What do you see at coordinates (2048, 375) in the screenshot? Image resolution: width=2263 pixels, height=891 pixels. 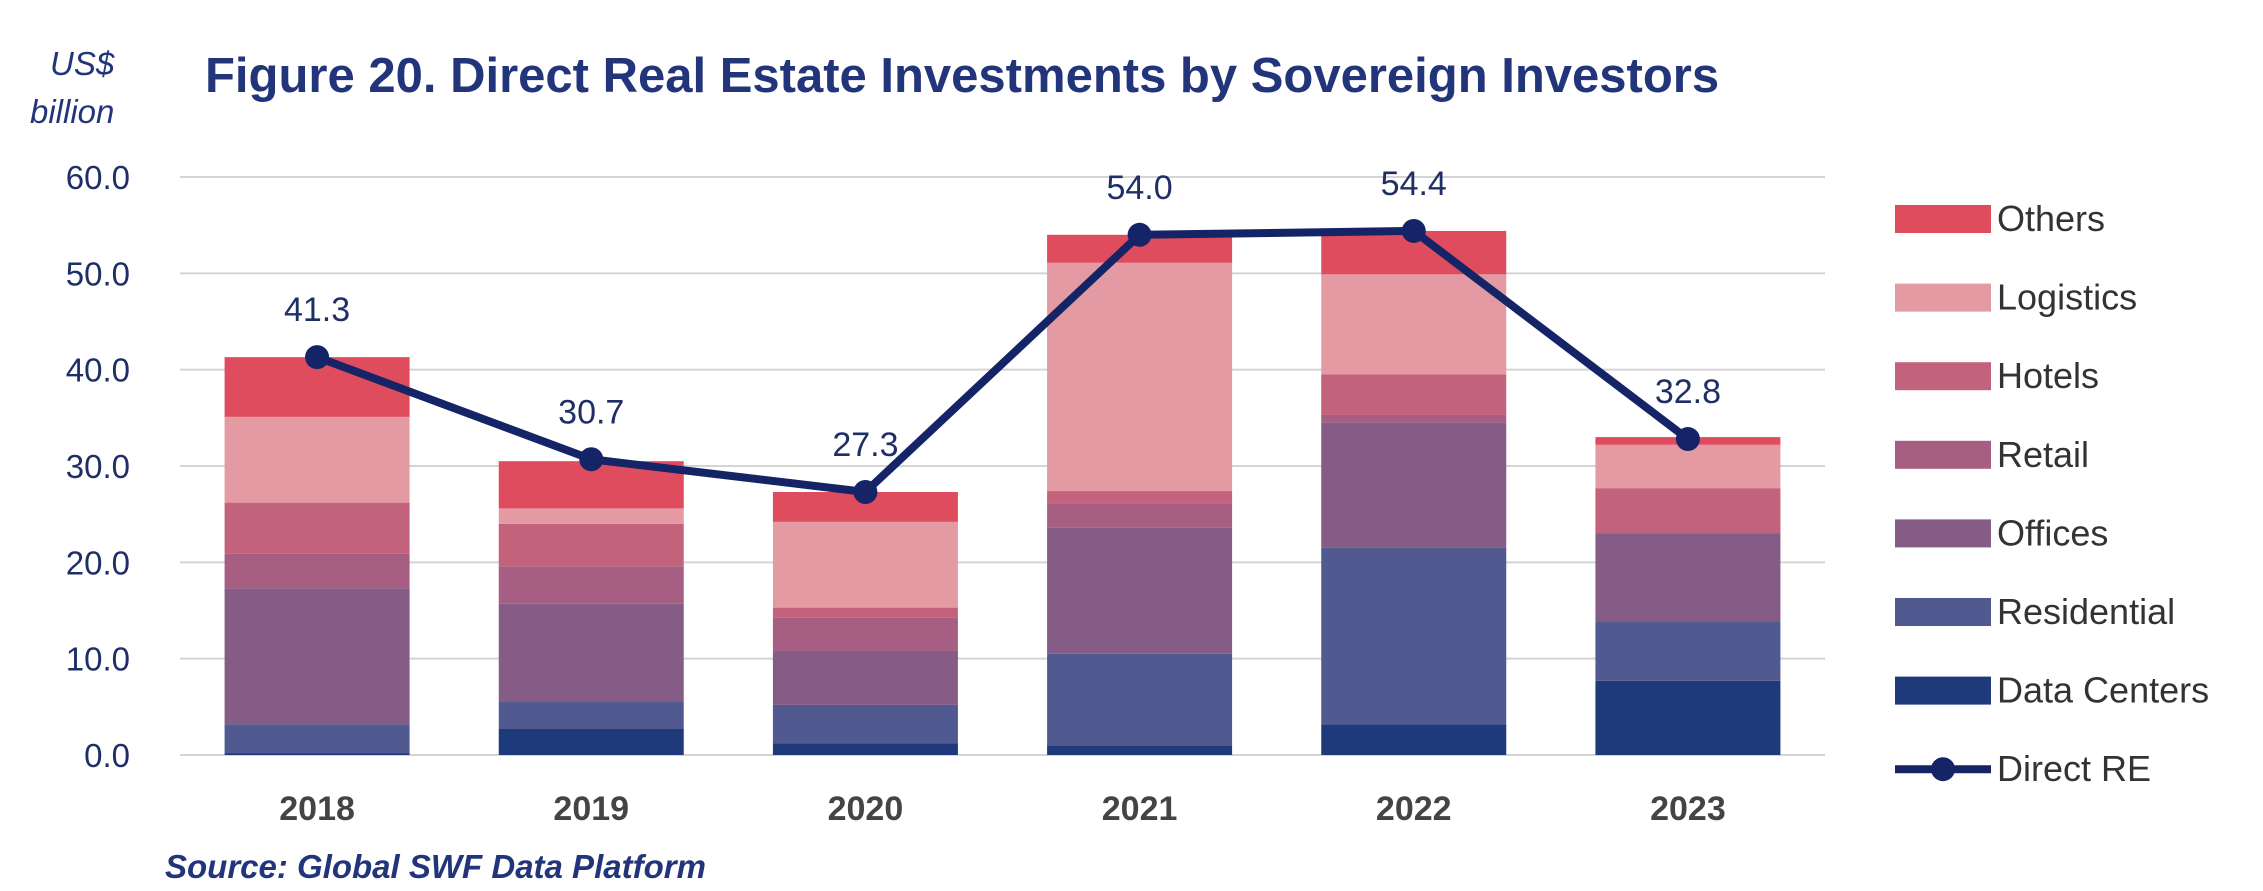 I see `legend-label: Hotels` at bounding box center [2048, 375].